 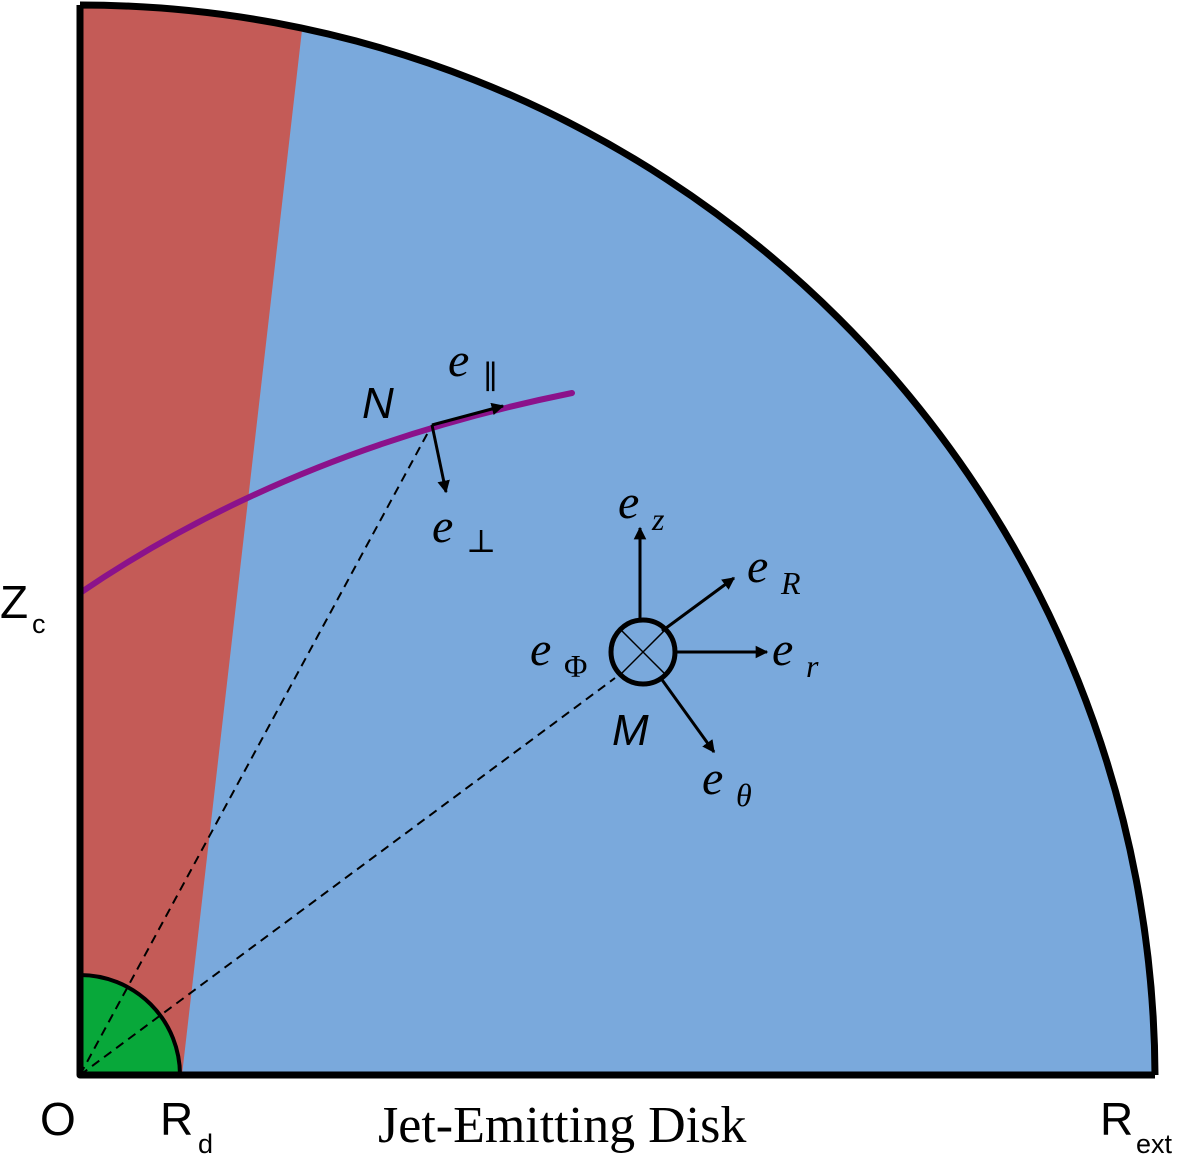 What do you see at coordinates (774, 570) in the screenshot?
I see `e-R-label: e R` at bounding box center [774, 570].